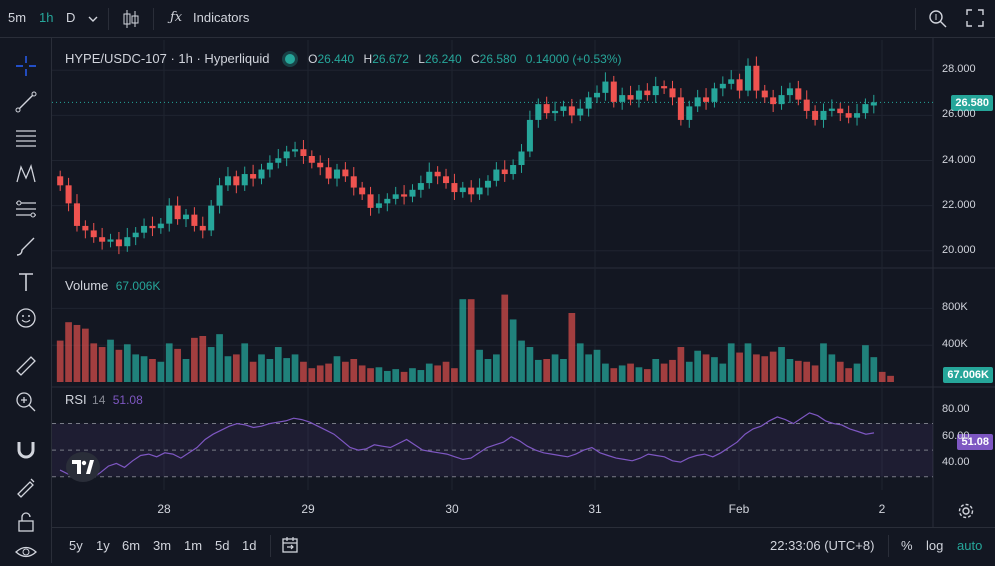  What do you see at coordinates (71, 17) in the screenshot?
I see `interval-d: D` at bounding box center [71, 17].